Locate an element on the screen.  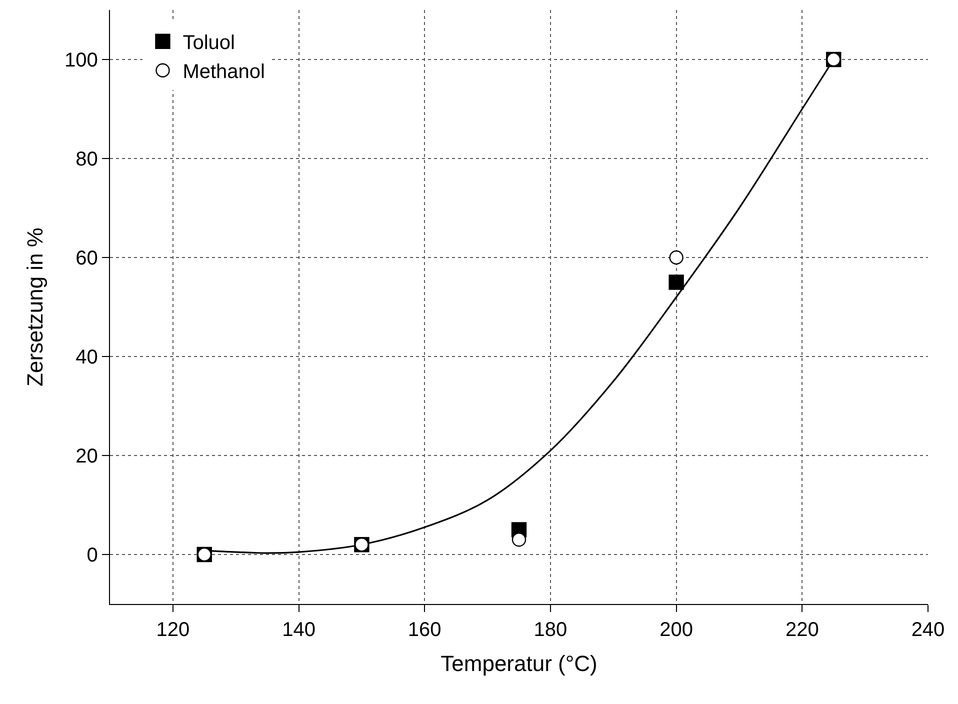
y-tick-label: 80 is located at coordinates (87, 159).